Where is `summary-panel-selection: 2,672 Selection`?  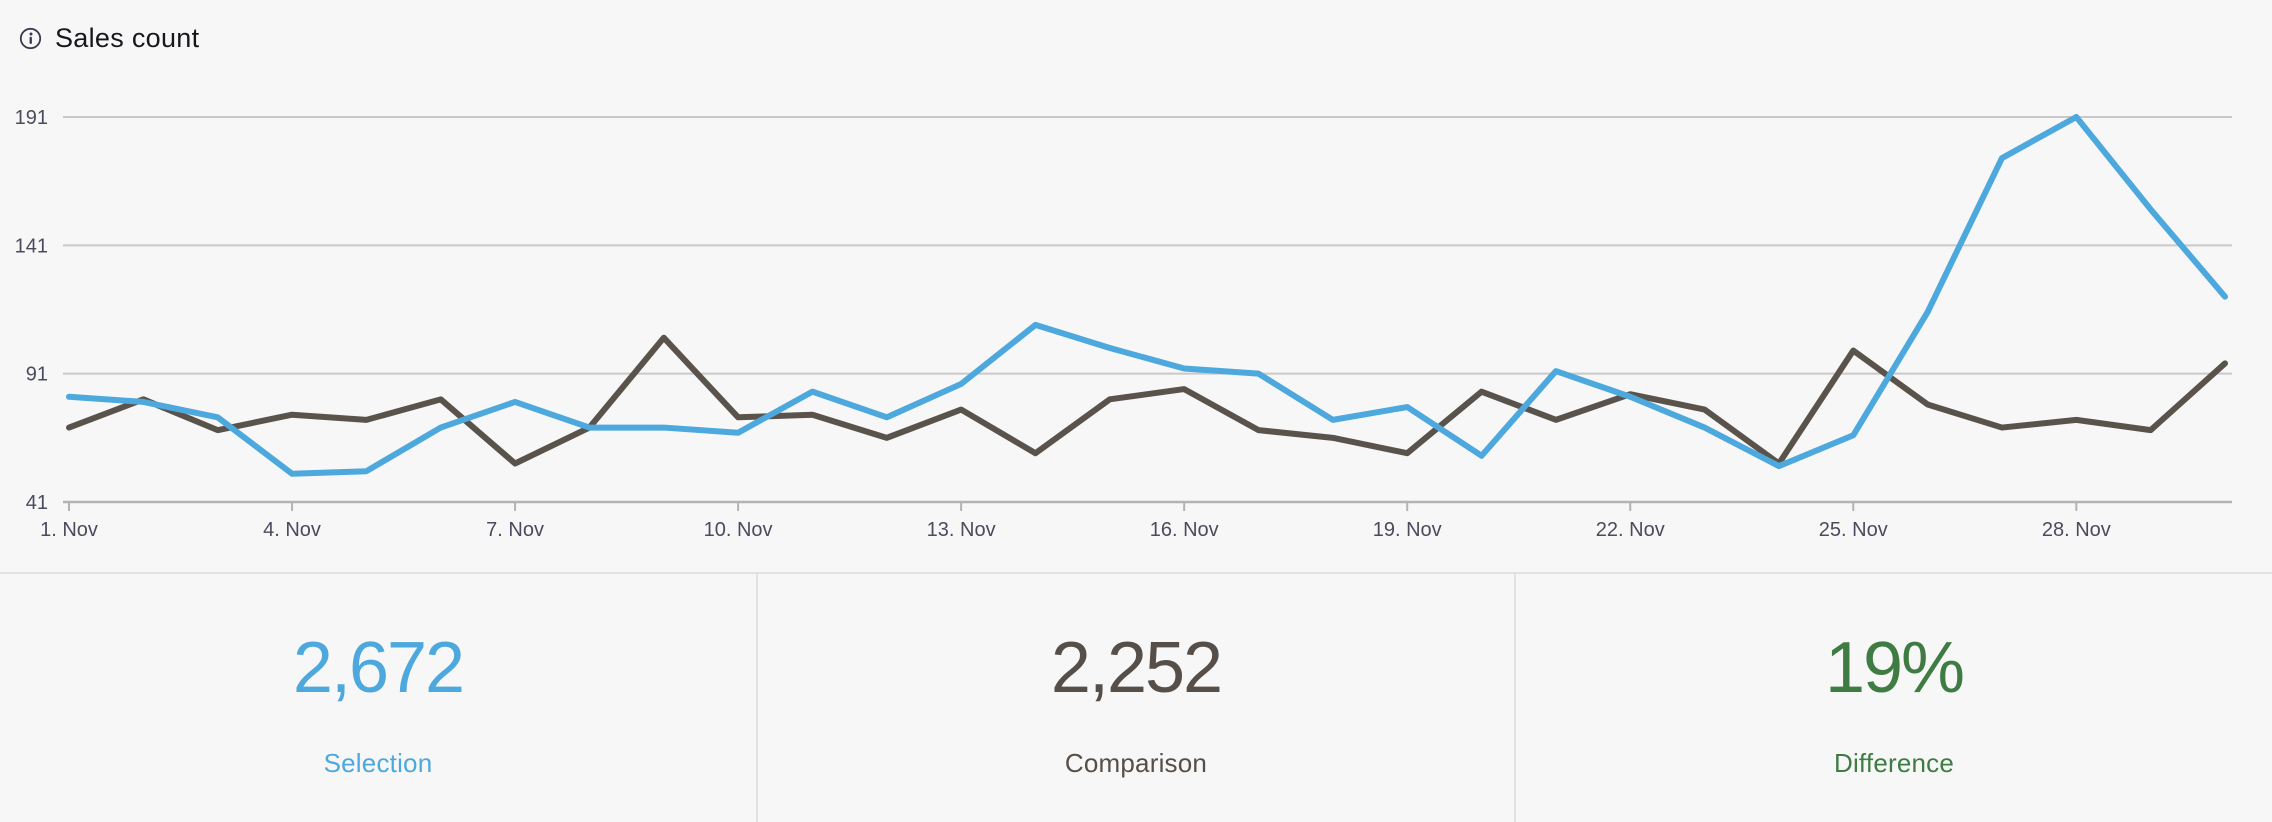 summary-panel-selection: 2,672 Selection is located at coordinates (378, 698).